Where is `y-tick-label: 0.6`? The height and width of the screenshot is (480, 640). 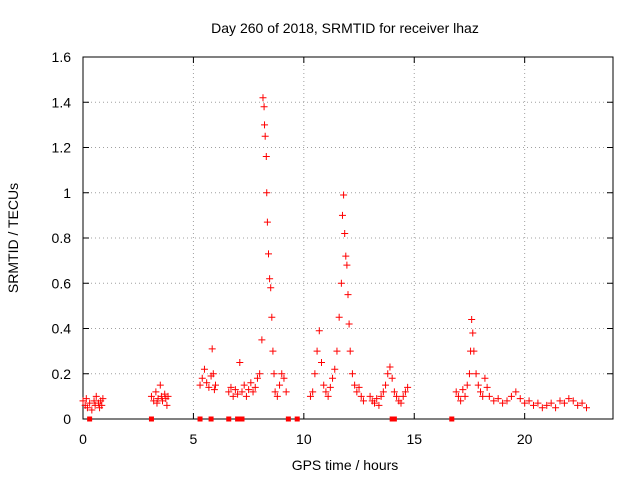 y-tick-label: 0.6 is located at coordinates (62, 283).